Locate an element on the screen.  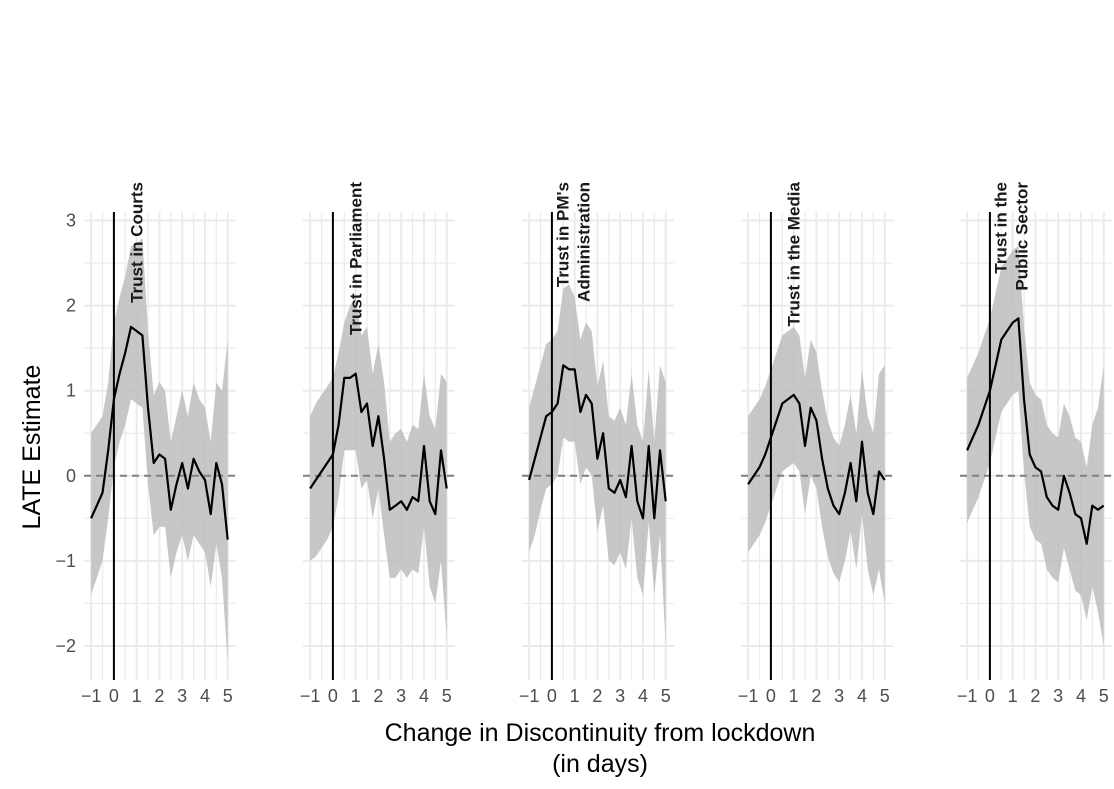
facet-title-line: Trust in Courts is located at coordinates (137, 242).